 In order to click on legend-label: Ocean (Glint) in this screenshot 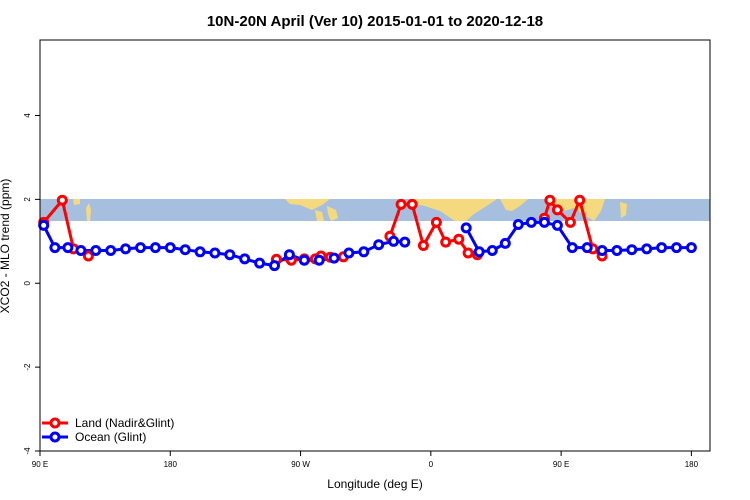, I will do `click(110, 437)`.